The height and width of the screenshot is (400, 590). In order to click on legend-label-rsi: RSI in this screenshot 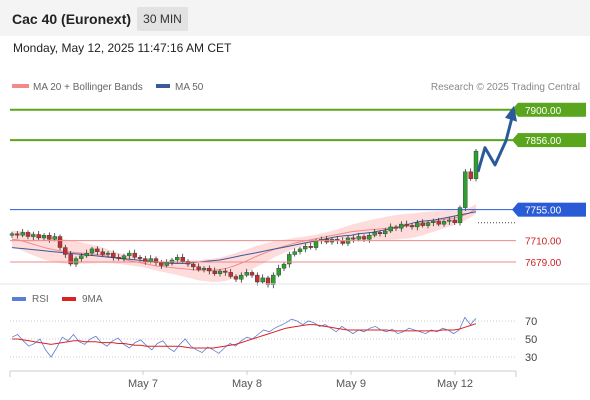, I will do `click(40, 299)`.